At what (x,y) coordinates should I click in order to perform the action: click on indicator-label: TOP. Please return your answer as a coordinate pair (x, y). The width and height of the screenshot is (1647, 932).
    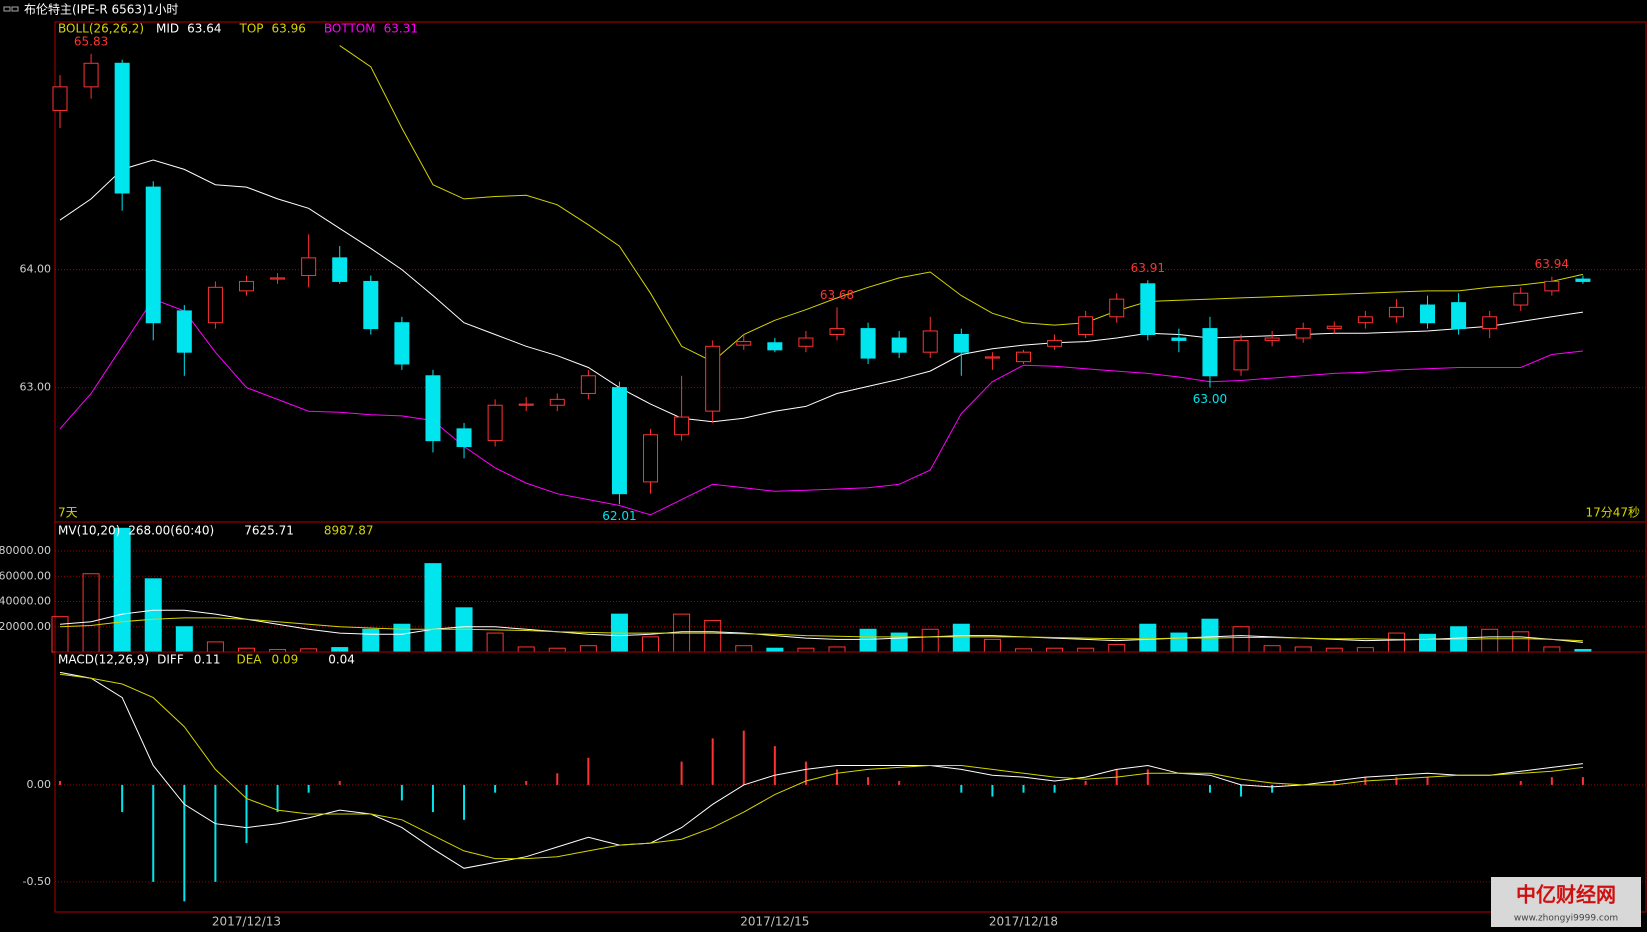
    Looking at the image, I should click on (251, 29).